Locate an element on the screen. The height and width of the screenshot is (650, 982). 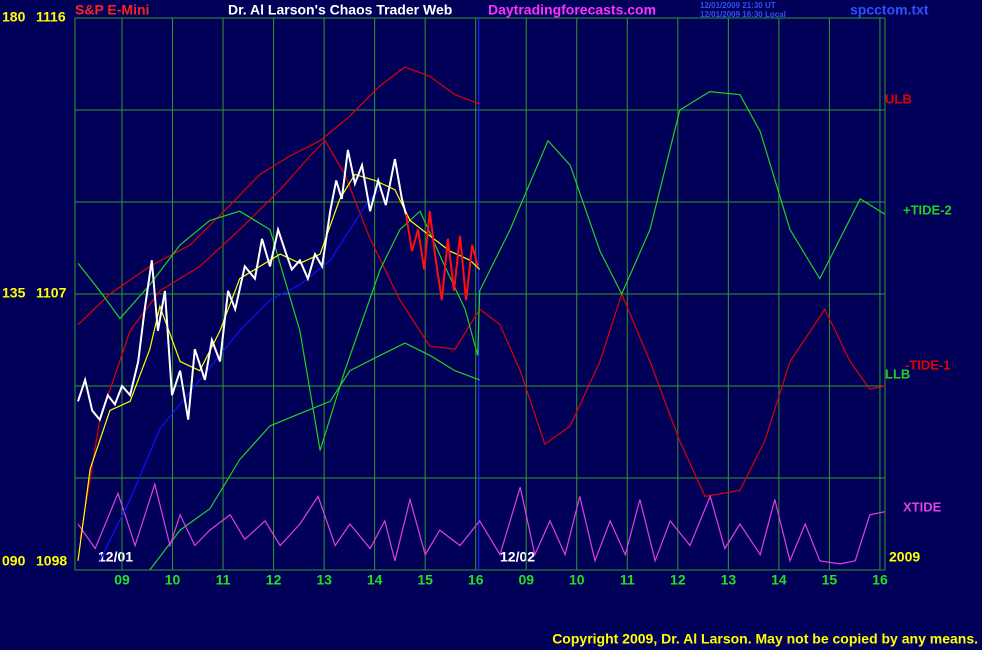
y-tick-label: 1116 is located at coordinates (51, 17).